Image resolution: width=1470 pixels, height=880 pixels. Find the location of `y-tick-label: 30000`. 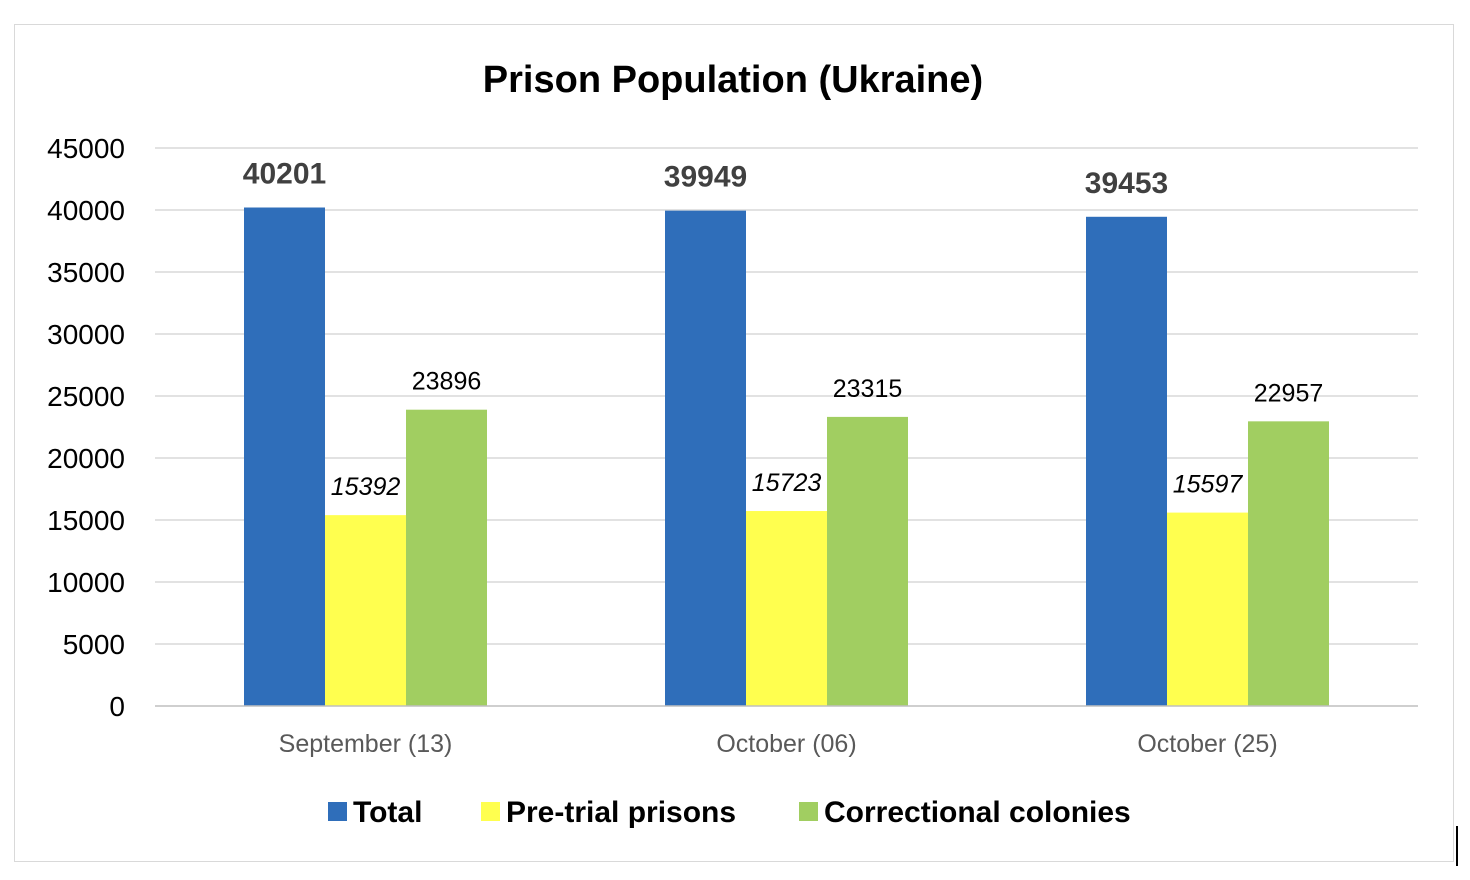

y-tick-label: 30000 is located at coordinates (86, 334).